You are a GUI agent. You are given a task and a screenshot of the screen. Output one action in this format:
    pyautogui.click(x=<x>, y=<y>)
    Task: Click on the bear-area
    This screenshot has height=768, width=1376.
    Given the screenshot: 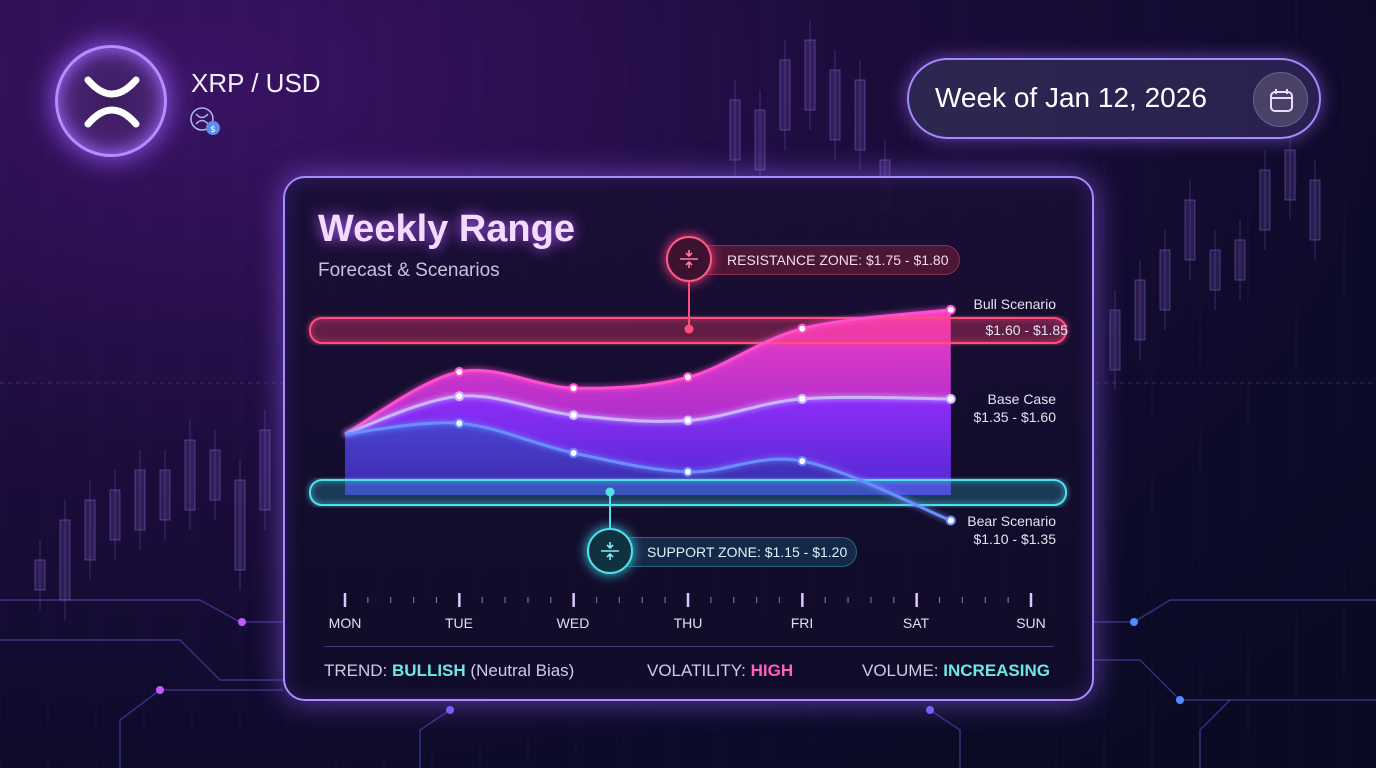 What is the action you would take?
    pyautogui.click(x=620, y=458)
    